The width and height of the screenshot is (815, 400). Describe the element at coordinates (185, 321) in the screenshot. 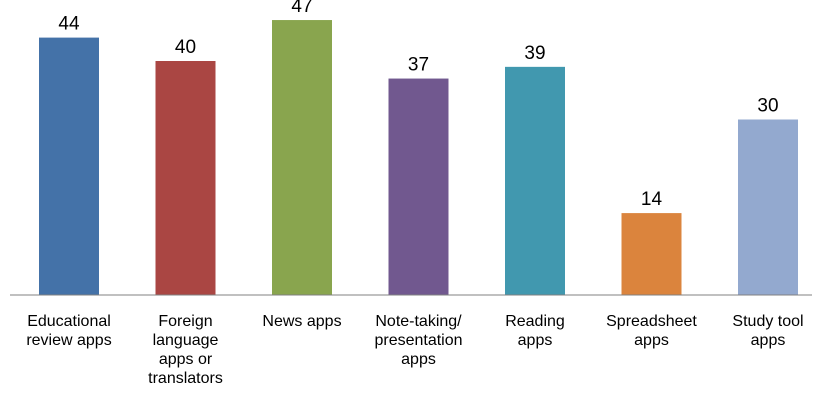

I see `category-label-1-line-0: Foreign` at that location.